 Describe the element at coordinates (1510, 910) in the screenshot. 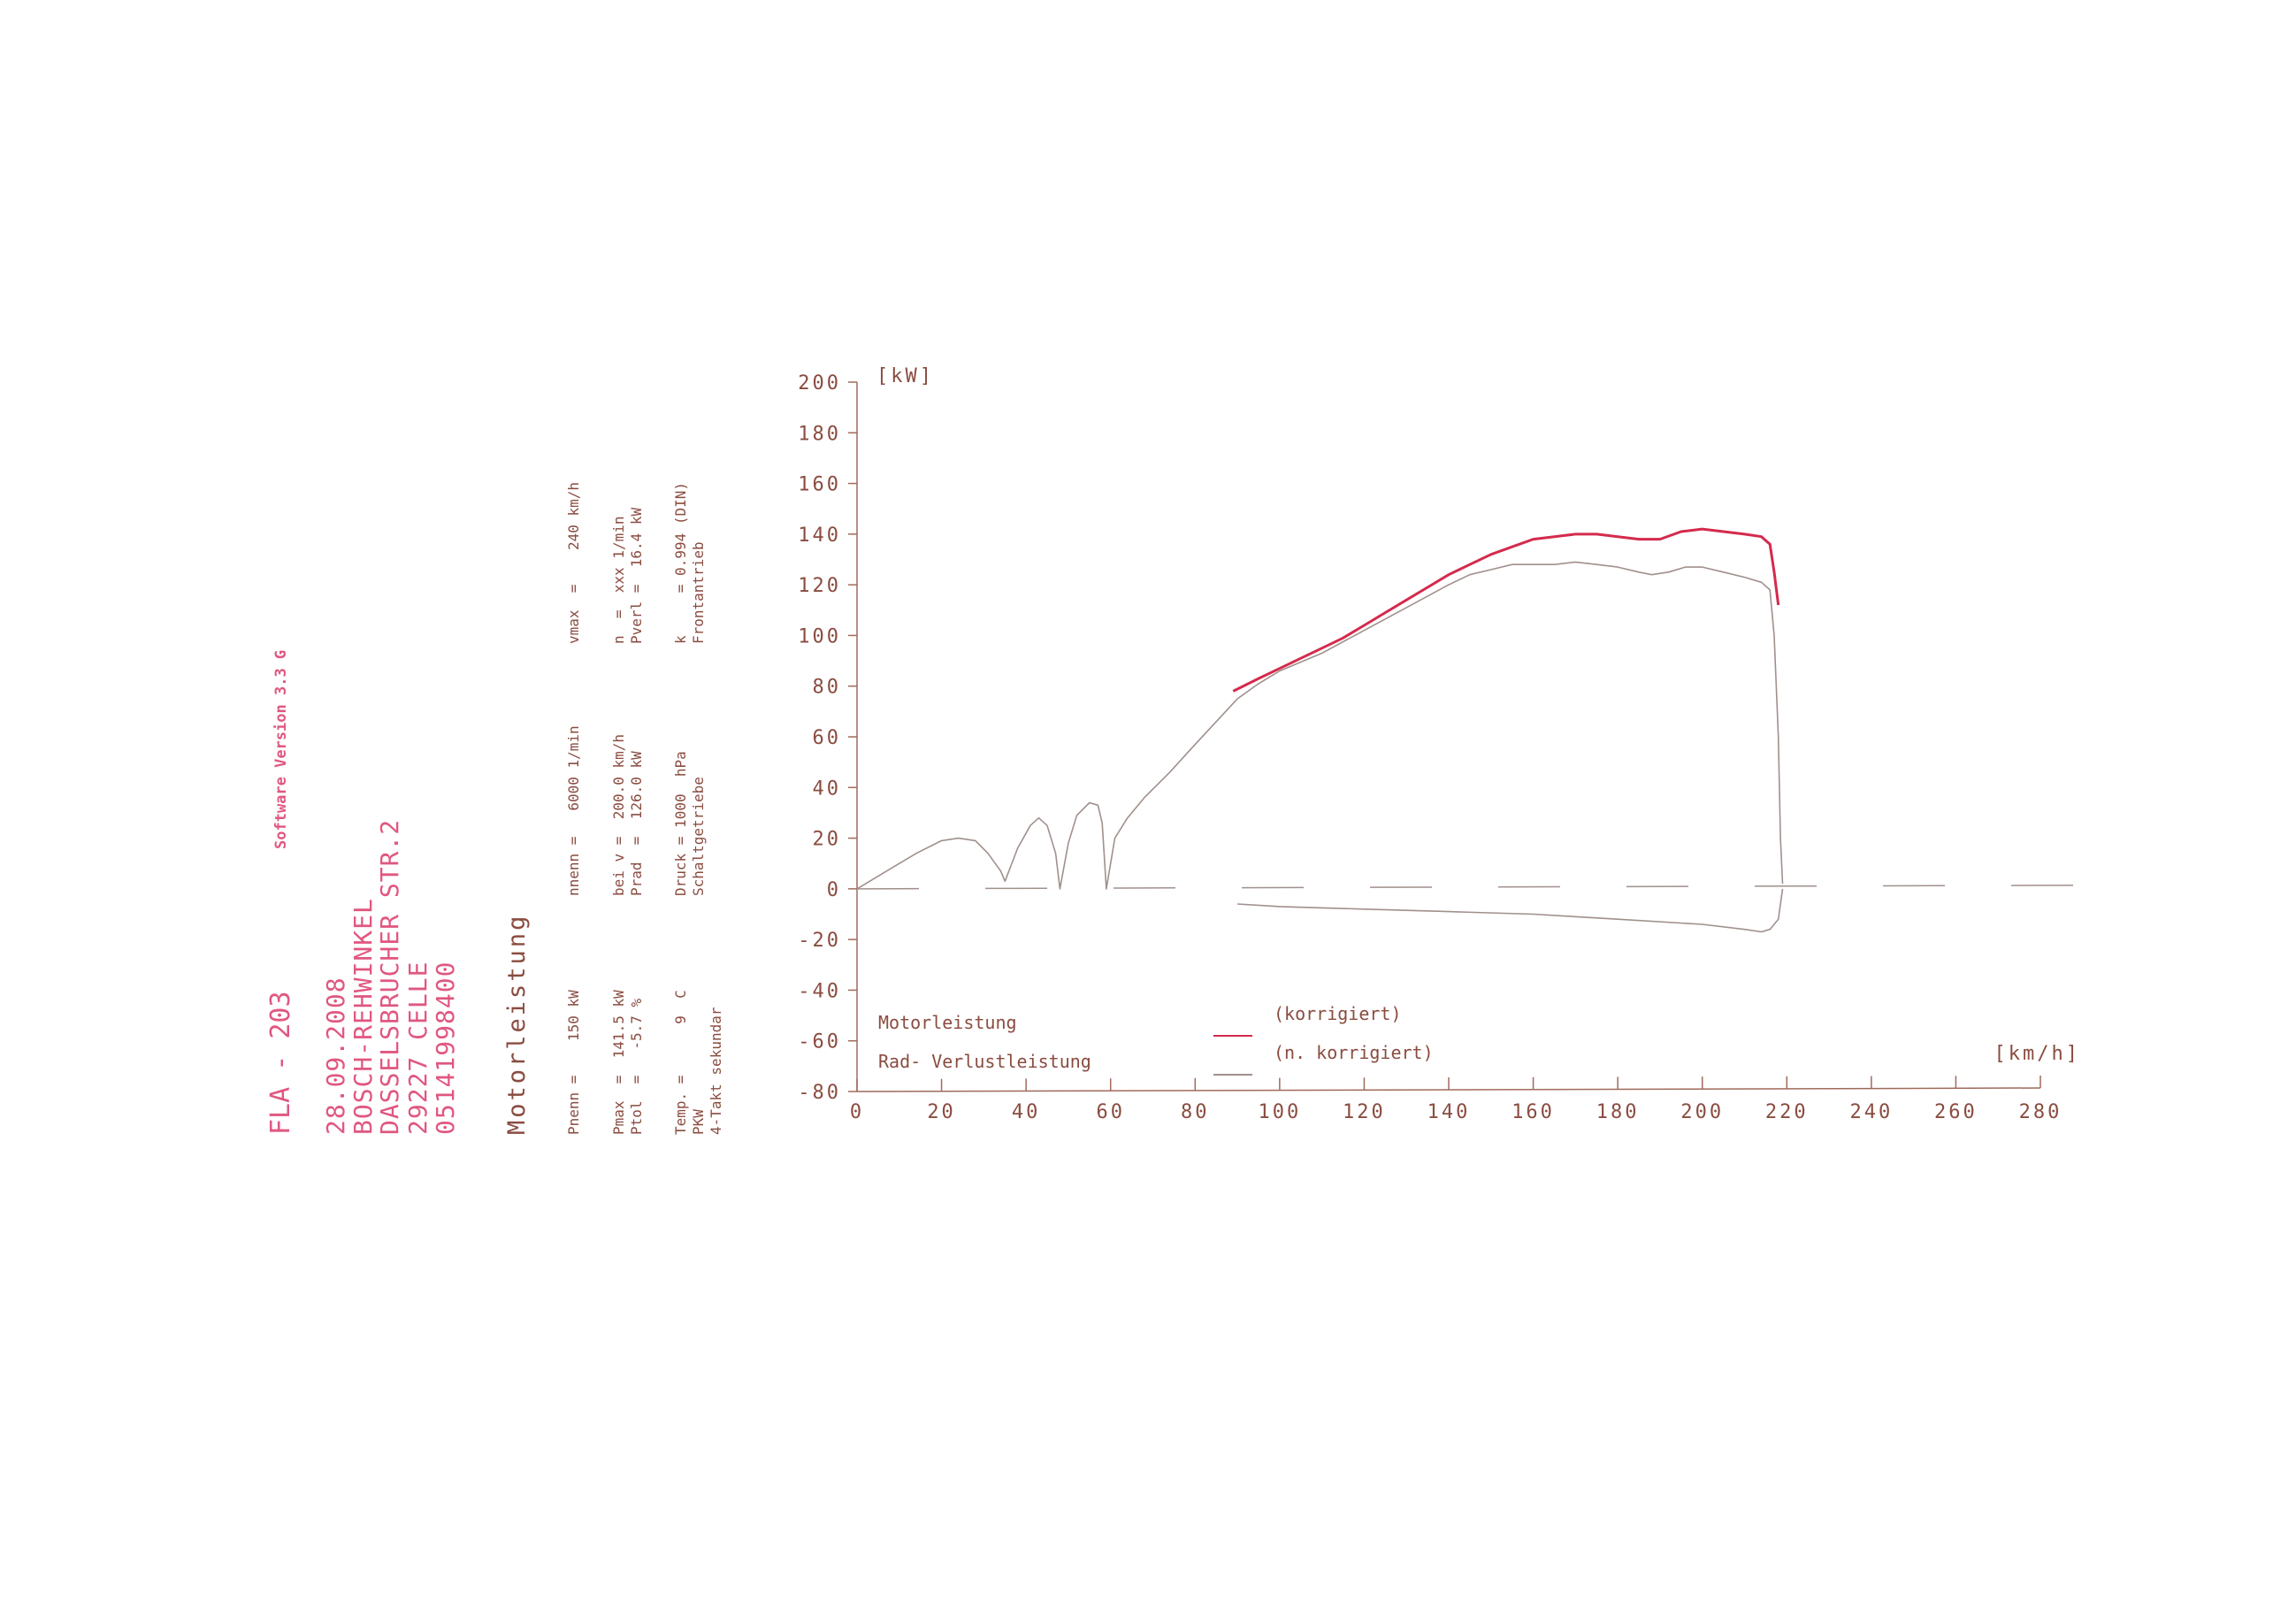

I see `series-line-loss` at that location.